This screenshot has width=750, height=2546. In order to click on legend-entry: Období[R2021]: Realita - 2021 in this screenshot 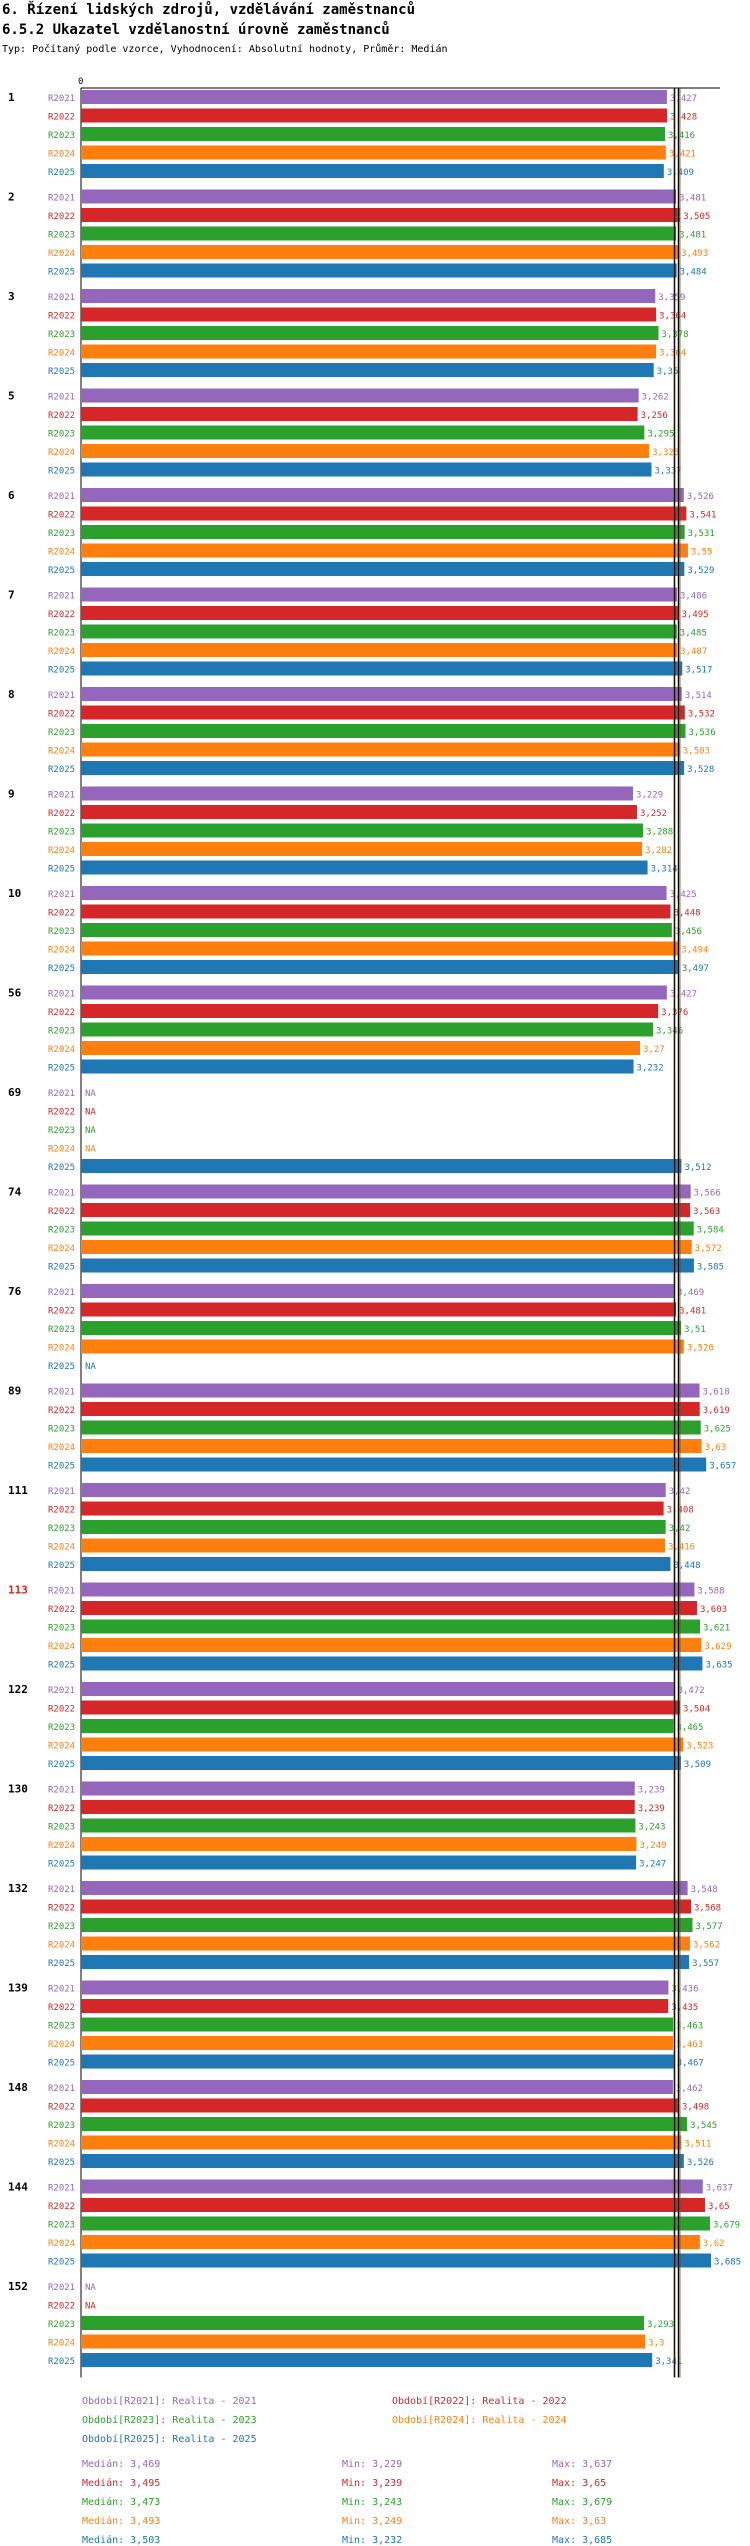, I will do `click(169, 2401)`.